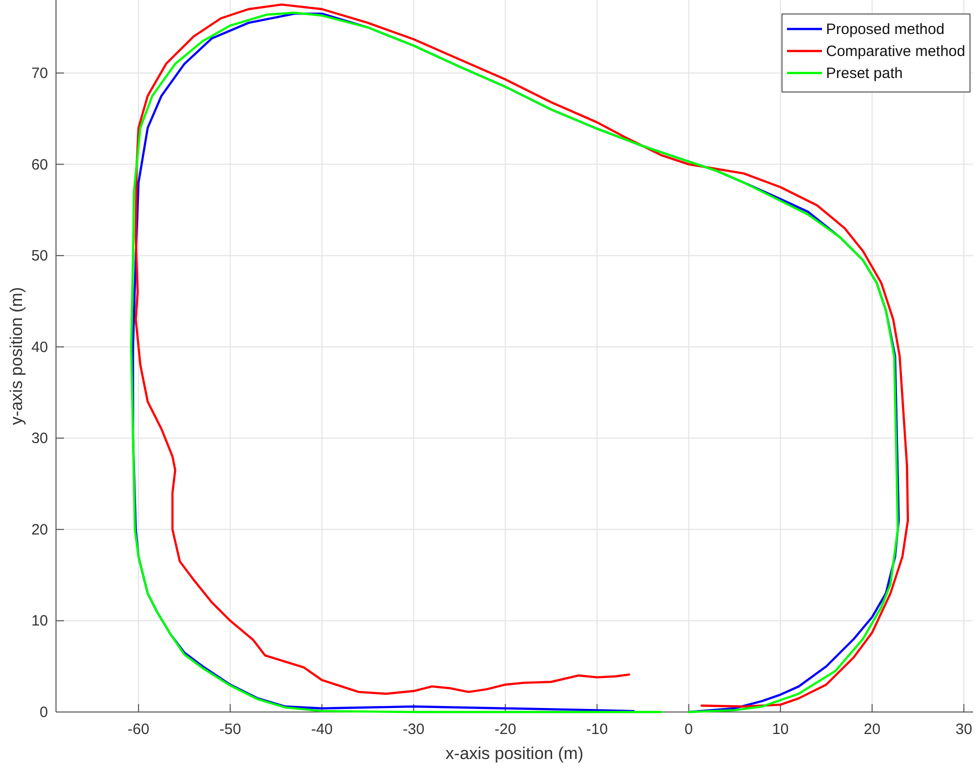 This screenshot has width=975, height=769. Describe the element at coordinates (688, 729) in the screenshot. I see `x-tick-label: 0` at that location.